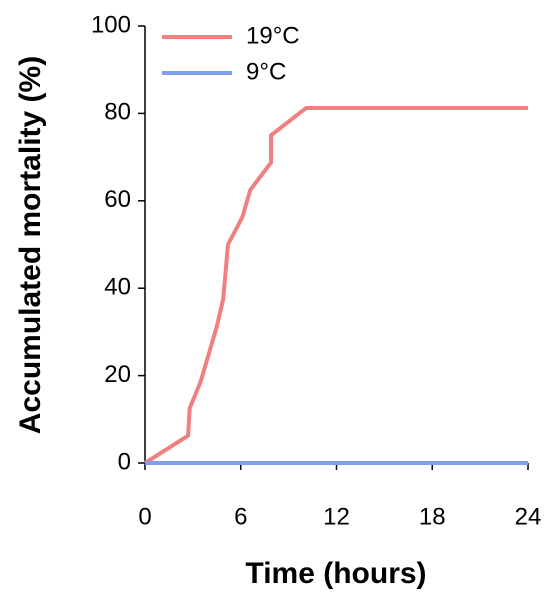 Image resolution: width=555 pixels, height=592 pixels. Describe the element at coordinates (336, 516) in the screenshot. I see `x-tick-label: 12` at that location.